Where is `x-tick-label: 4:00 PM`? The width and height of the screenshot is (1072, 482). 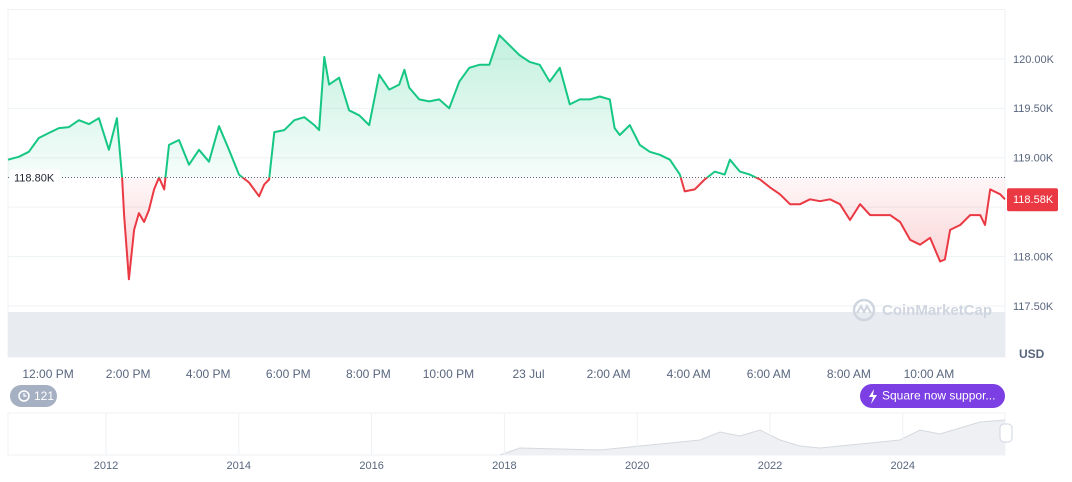
x-tick-label: 4:00 PM is located at coordinates (208, 374).